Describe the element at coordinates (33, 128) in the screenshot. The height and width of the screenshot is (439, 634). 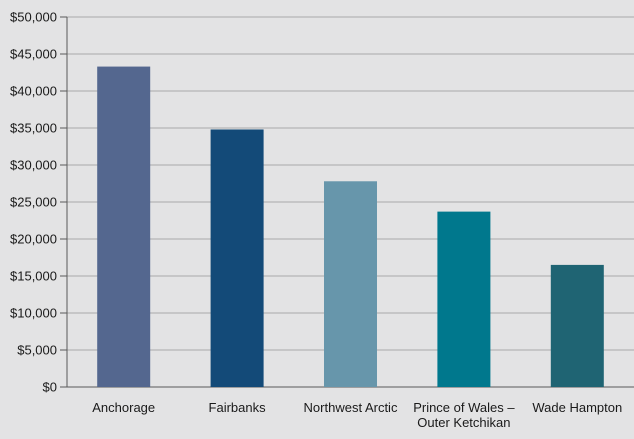
I see `y-tick-label: $35,000` at that location.